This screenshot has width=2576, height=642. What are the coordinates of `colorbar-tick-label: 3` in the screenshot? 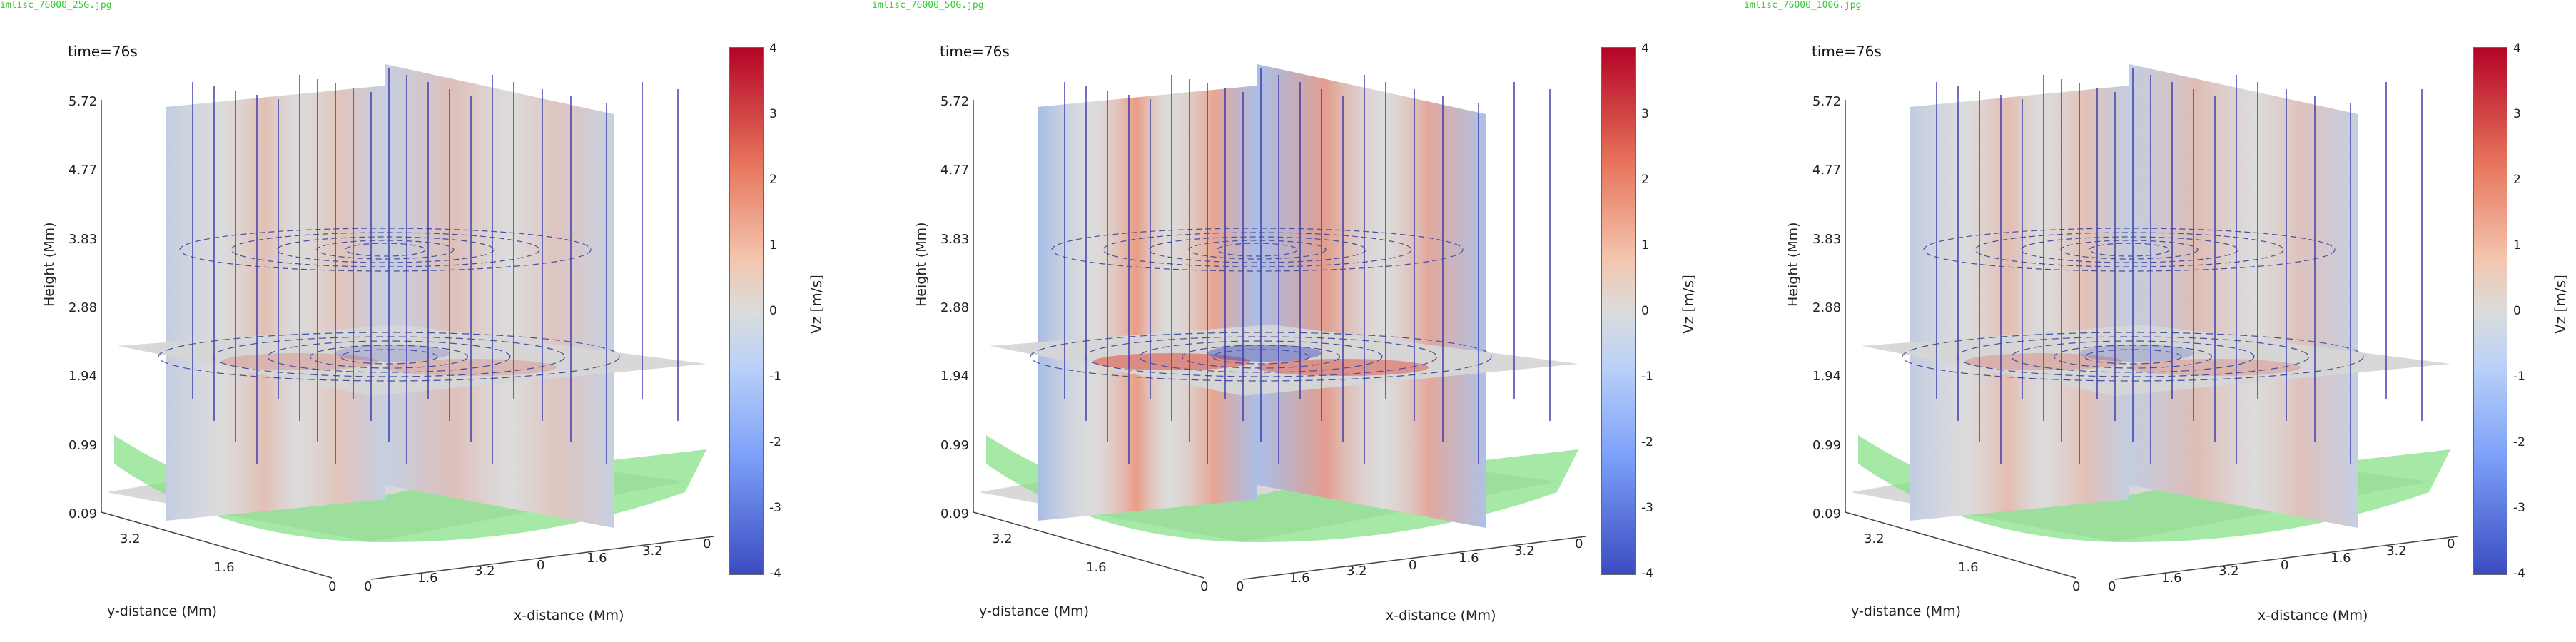 It's located at (2517, 114).